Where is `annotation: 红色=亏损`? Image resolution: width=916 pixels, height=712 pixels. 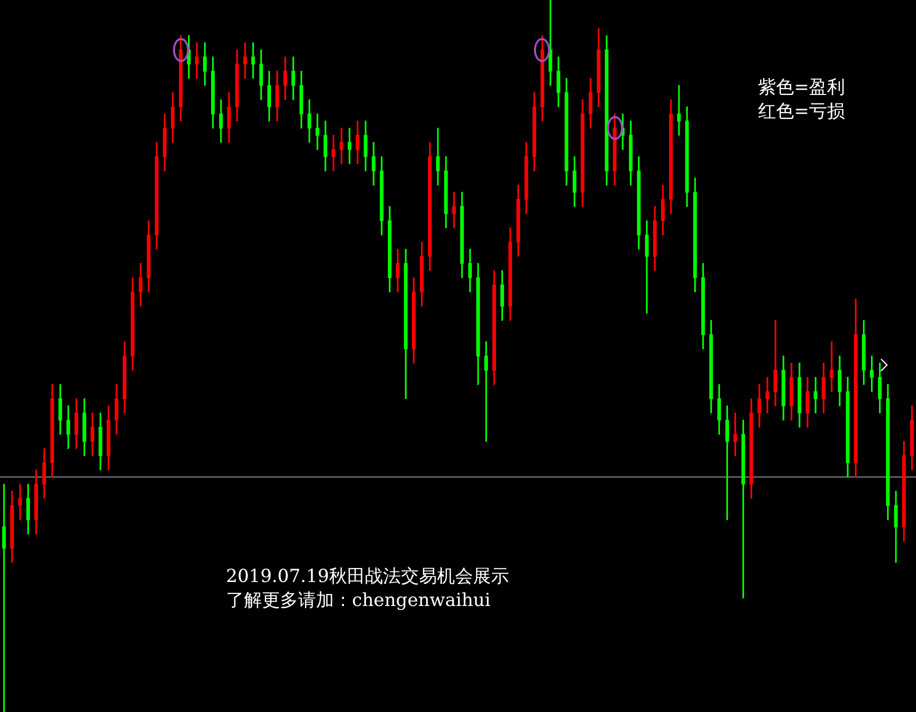 annotation: 红色=亏损 is located at coordinates (802, 112).